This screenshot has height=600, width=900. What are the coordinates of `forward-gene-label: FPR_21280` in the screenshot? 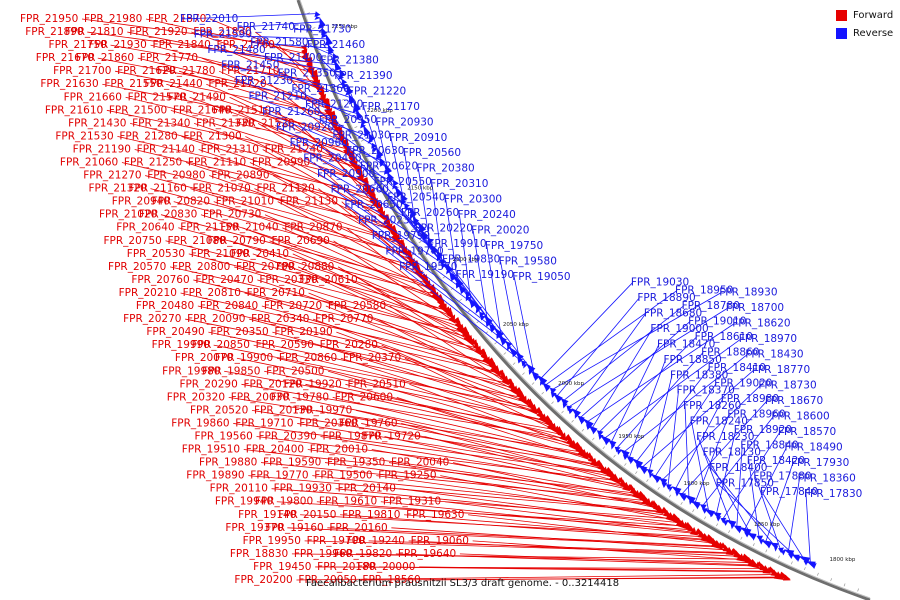 It's located at (148, 136).